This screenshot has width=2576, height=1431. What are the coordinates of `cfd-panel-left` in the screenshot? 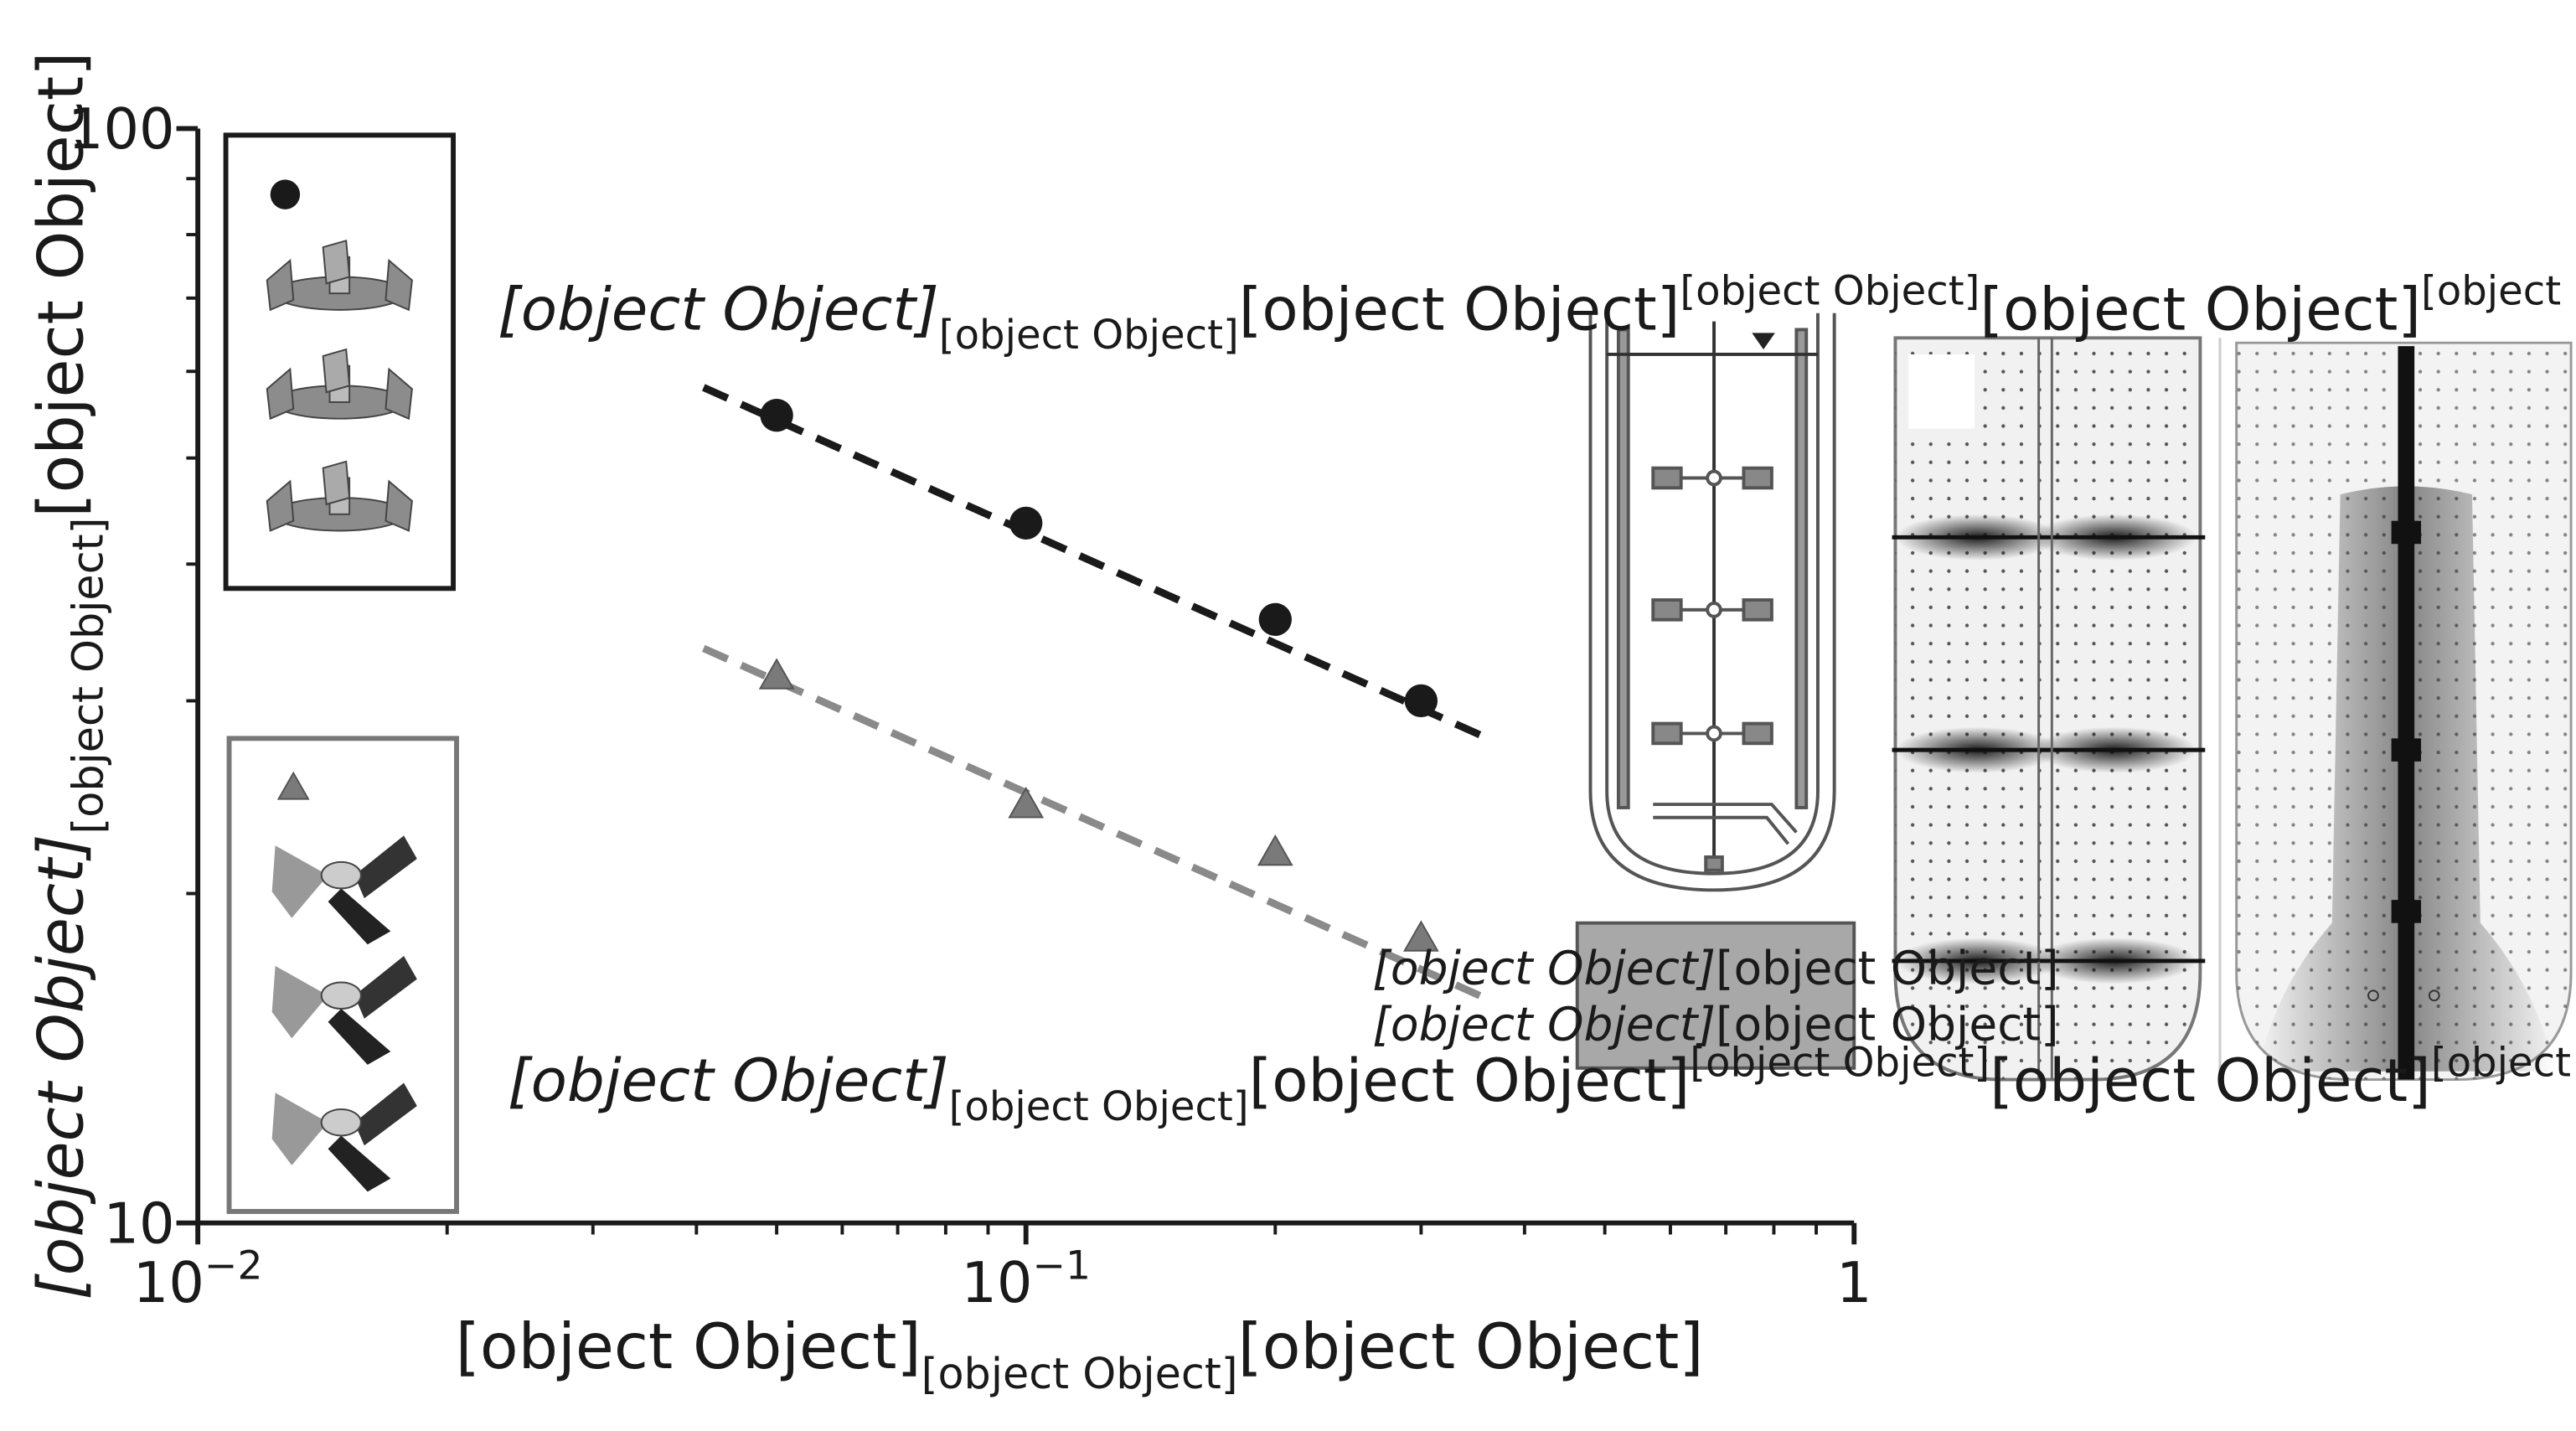 It's located at (2049, 709).